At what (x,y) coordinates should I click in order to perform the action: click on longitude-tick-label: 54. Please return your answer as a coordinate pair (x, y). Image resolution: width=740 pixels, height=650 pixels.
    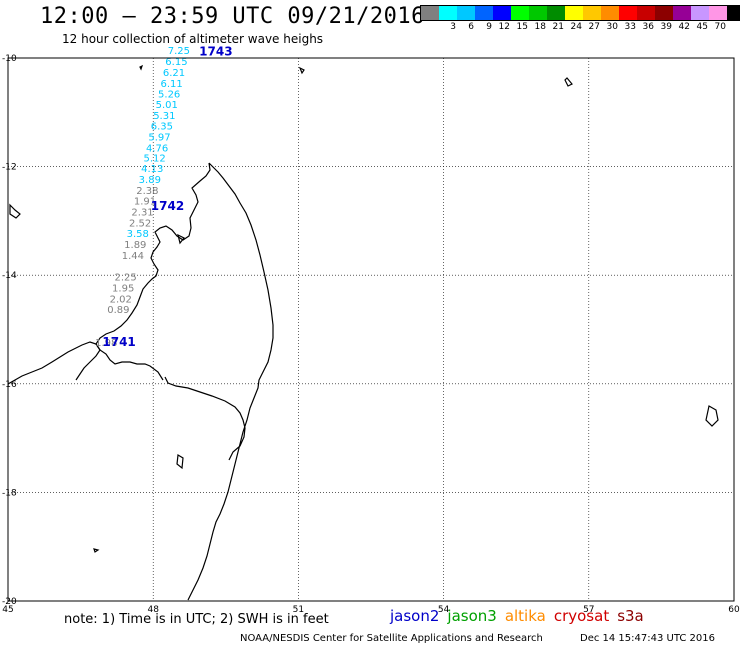
    Looking at the image, I should click on (444, 610).